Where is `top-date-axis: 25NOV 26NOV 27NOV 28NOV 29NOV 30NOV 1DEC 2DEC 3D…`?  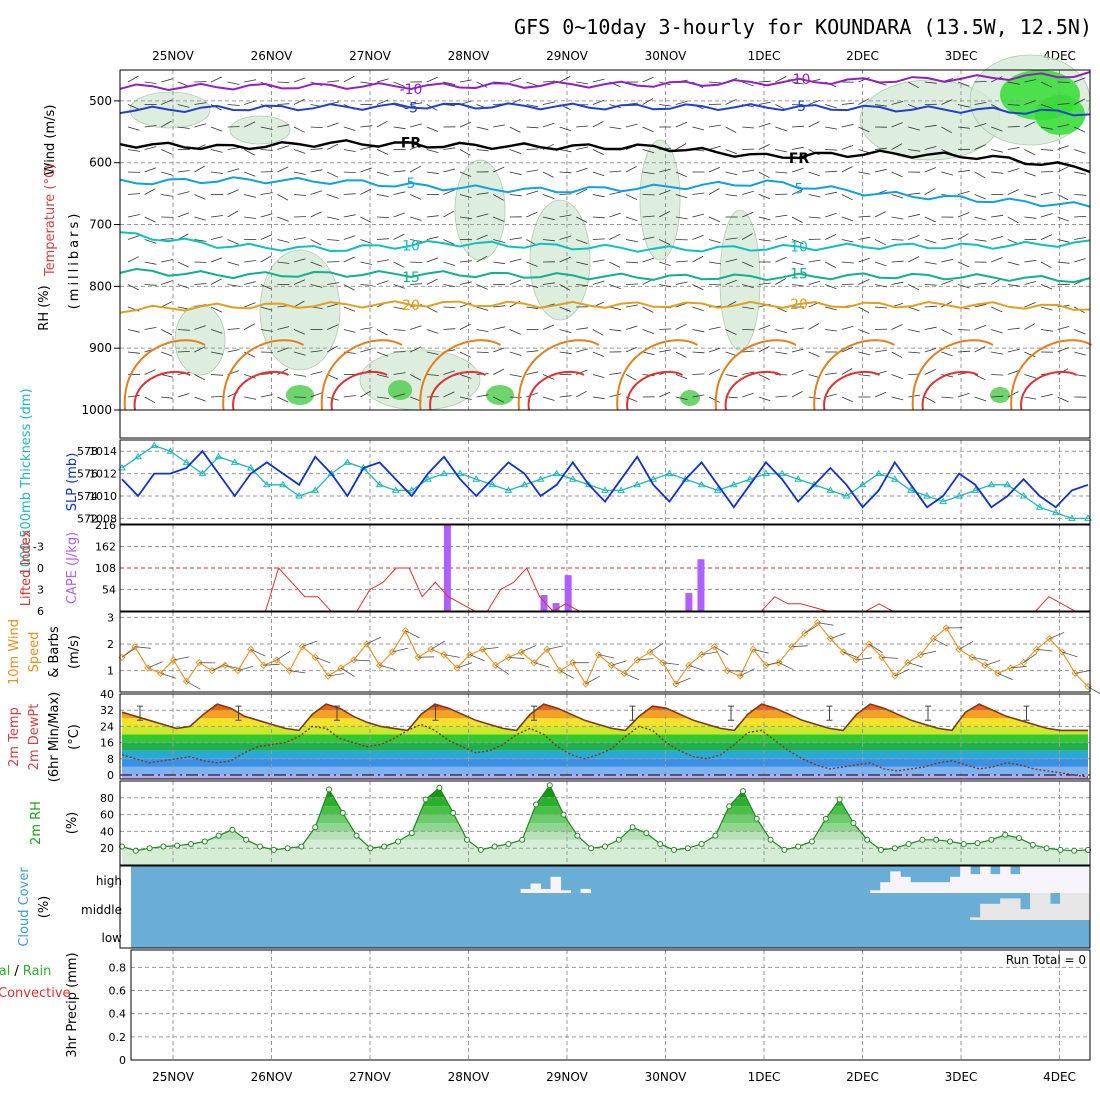 top-date-axis: 25NOV 26NOV 27NOV 28NOV 29NOV 30NOV 1DEC 2DEC 3D… is located at coordinates (614, 56).